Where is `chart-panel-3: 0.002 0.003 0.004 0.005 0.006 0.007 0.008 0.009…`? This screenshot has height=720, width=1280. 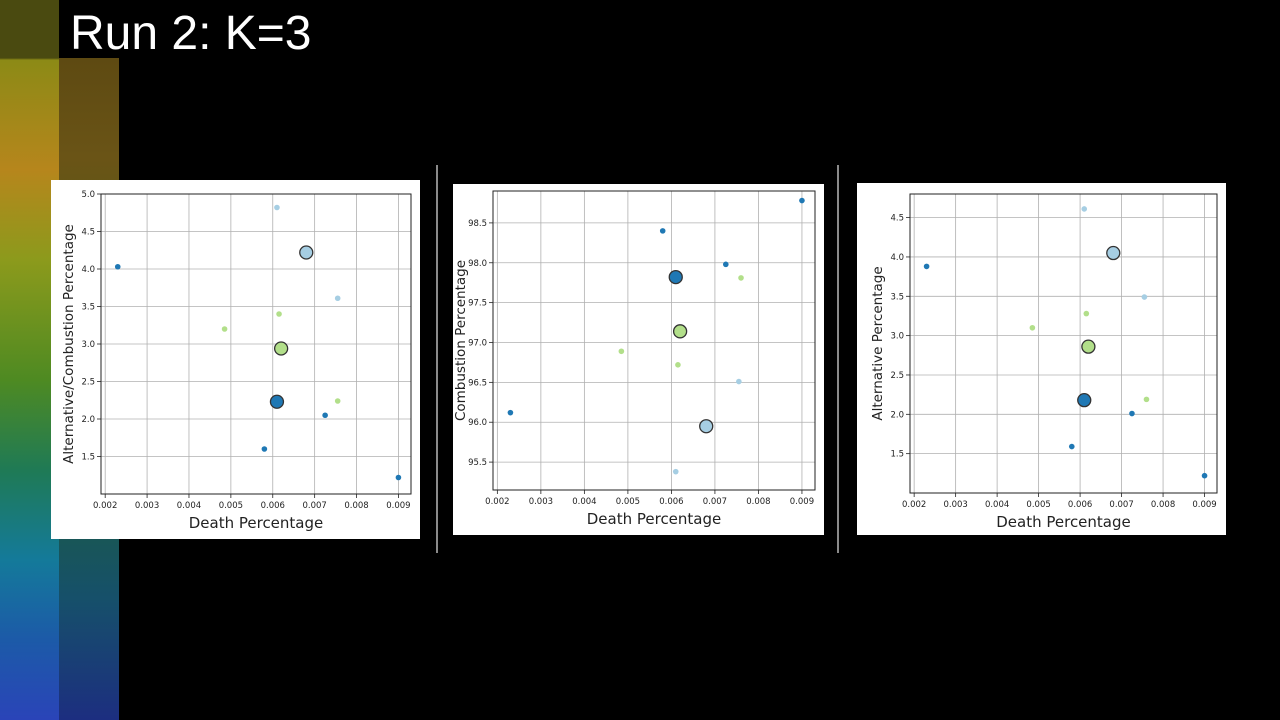 chart-panel-3: 0.002 0.003 0.004 0.005 0.006 0.007 0.008 0.009… is located at coordinates (1041, 359).